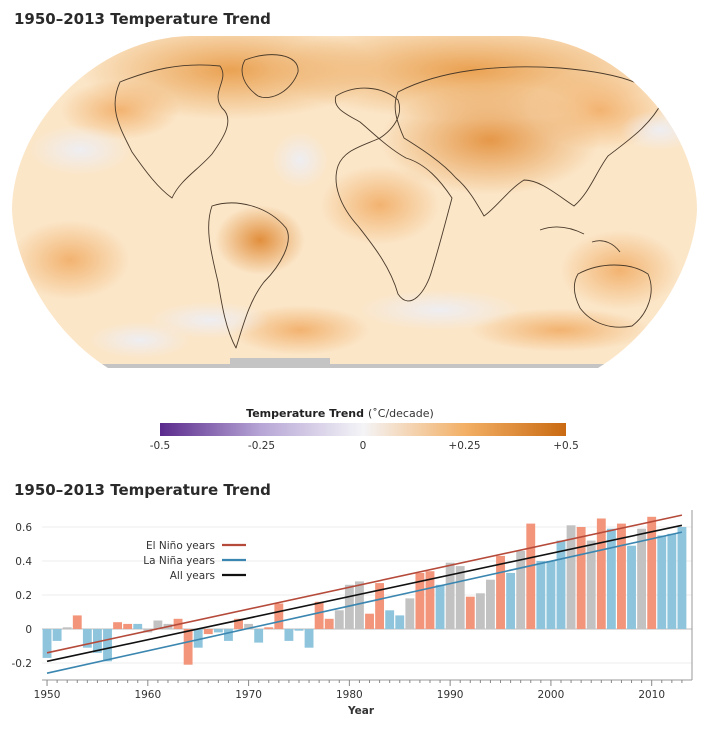  What do you see at coordinates (142, 19) in the screenshot?
I see `map-title: 1950–2013 Temperature Trend` at bounding box center [142, 19].